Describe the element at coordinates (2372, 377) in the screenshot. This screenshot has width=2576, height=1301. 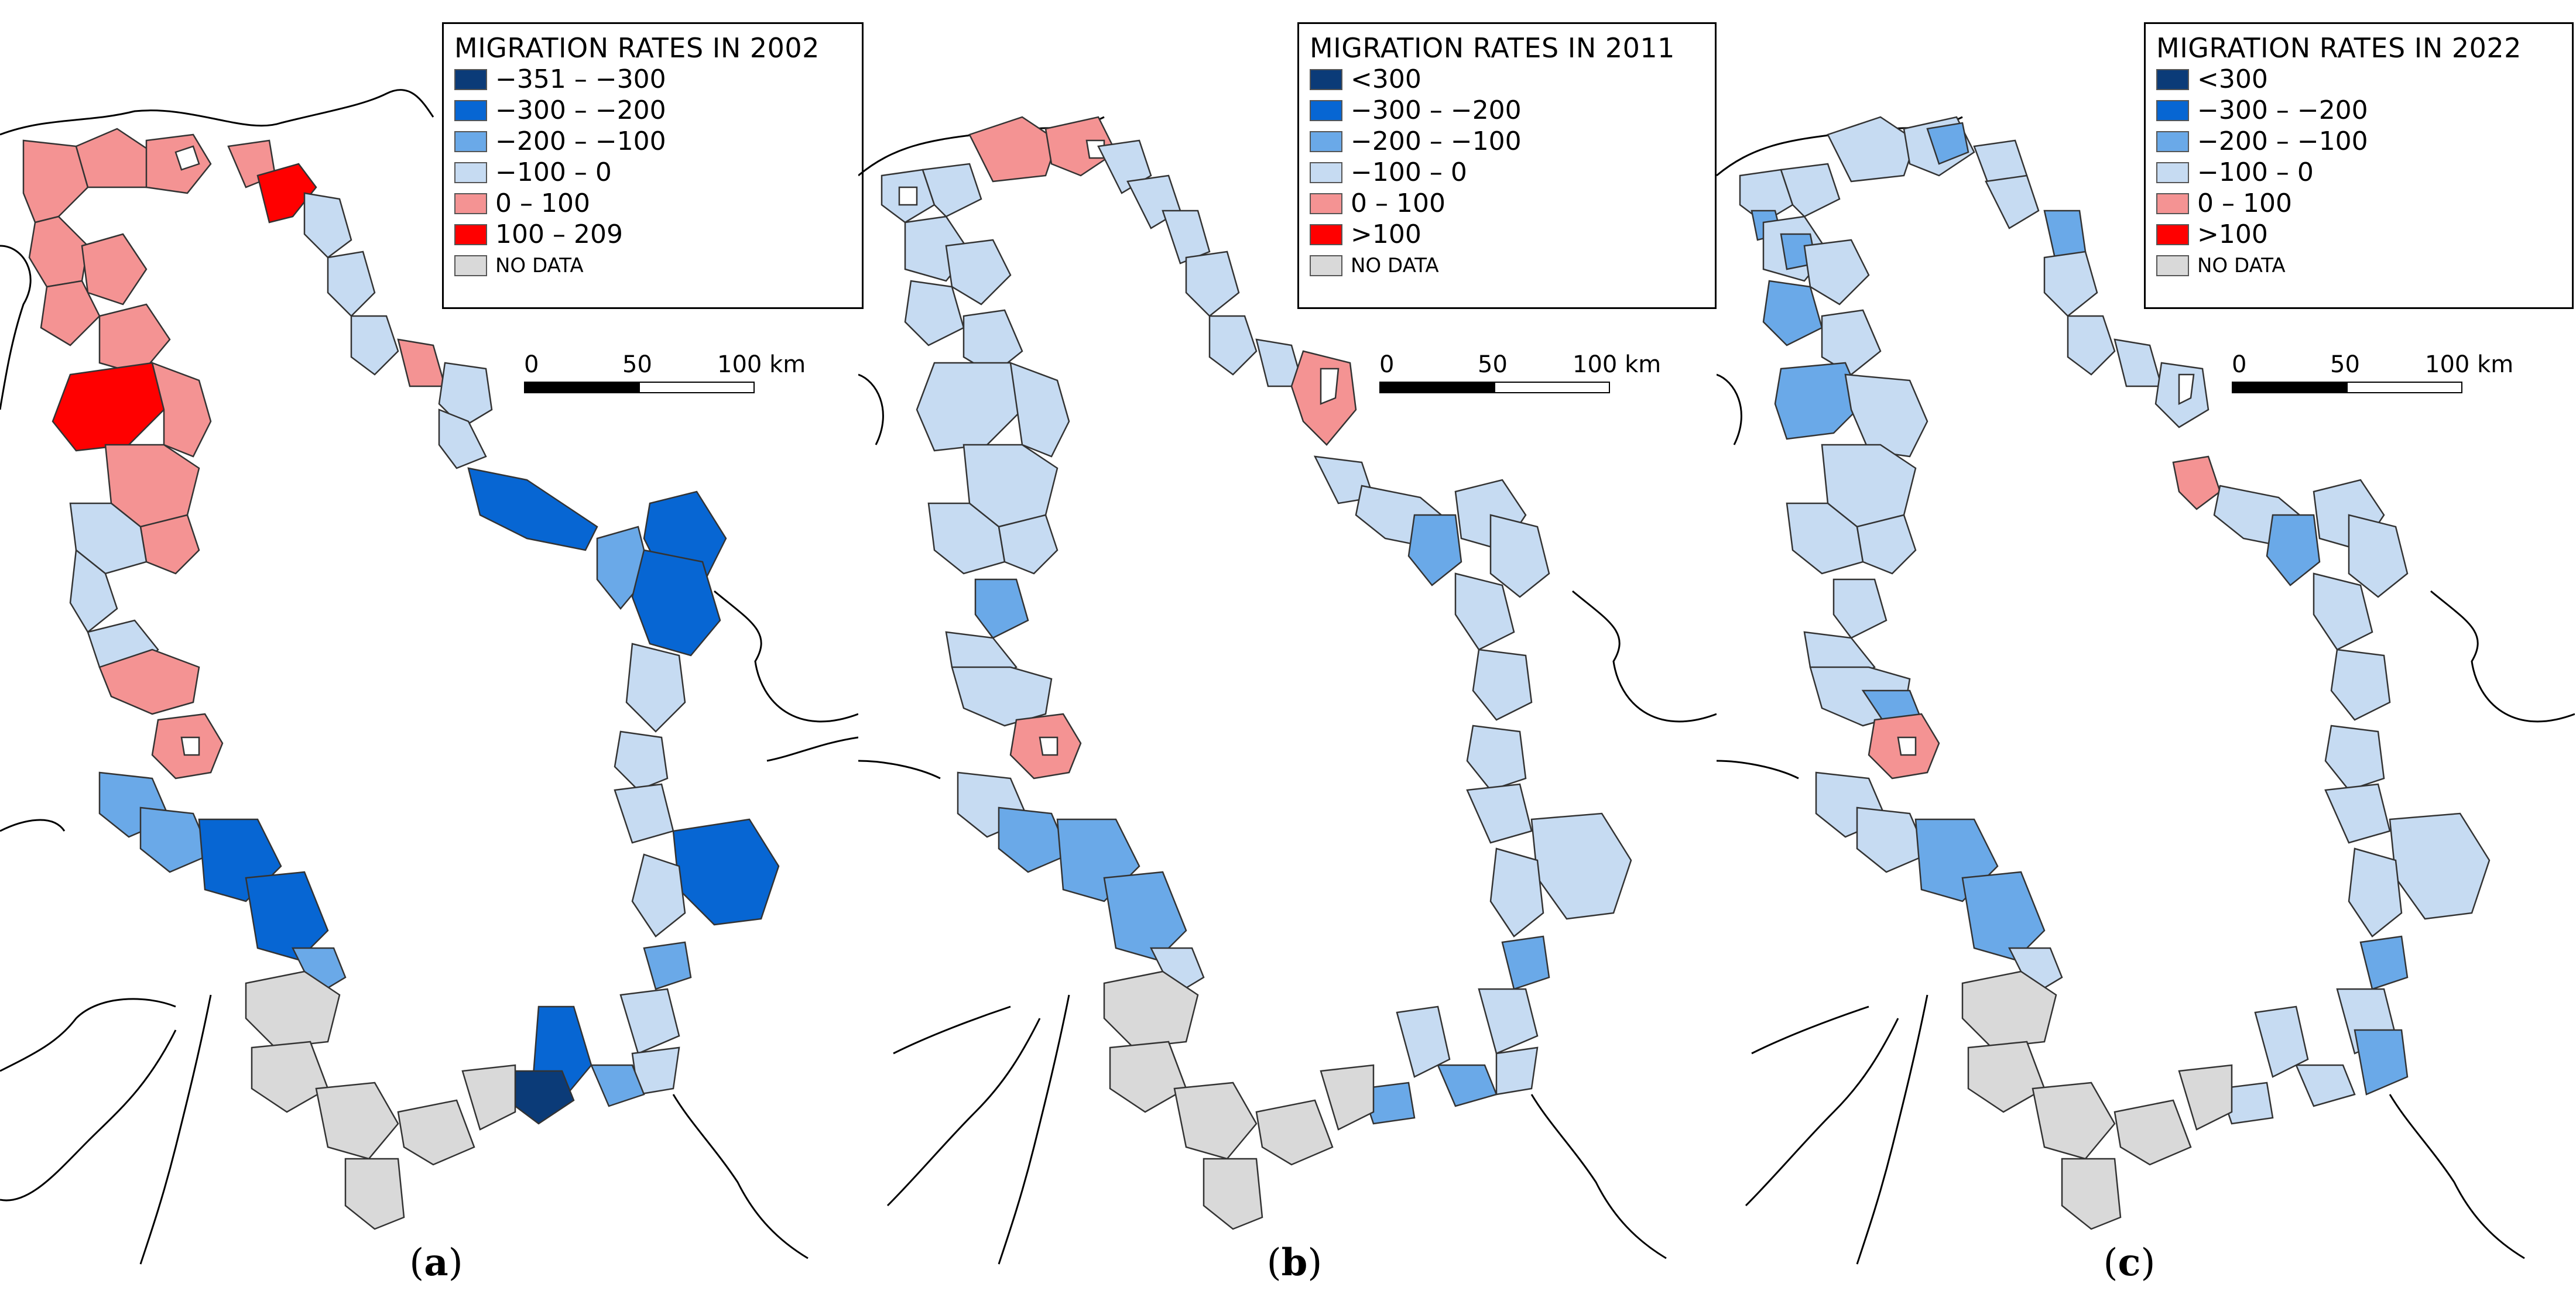
I see `scale-bar-c: 0 50 100 km` at that location.